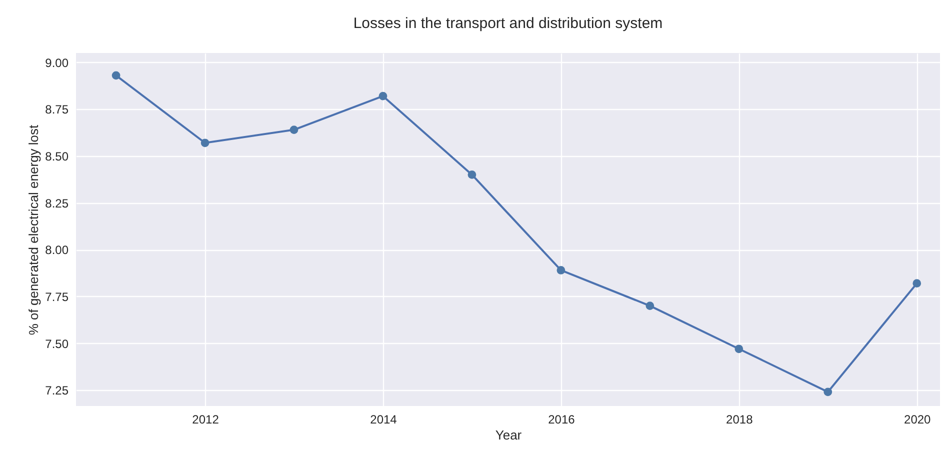 The height and width of the screenshot is (456, 944). Describe the element at coordinates (384, 419) in the screenshot. I see `x-tick-label: 2014` at that location.